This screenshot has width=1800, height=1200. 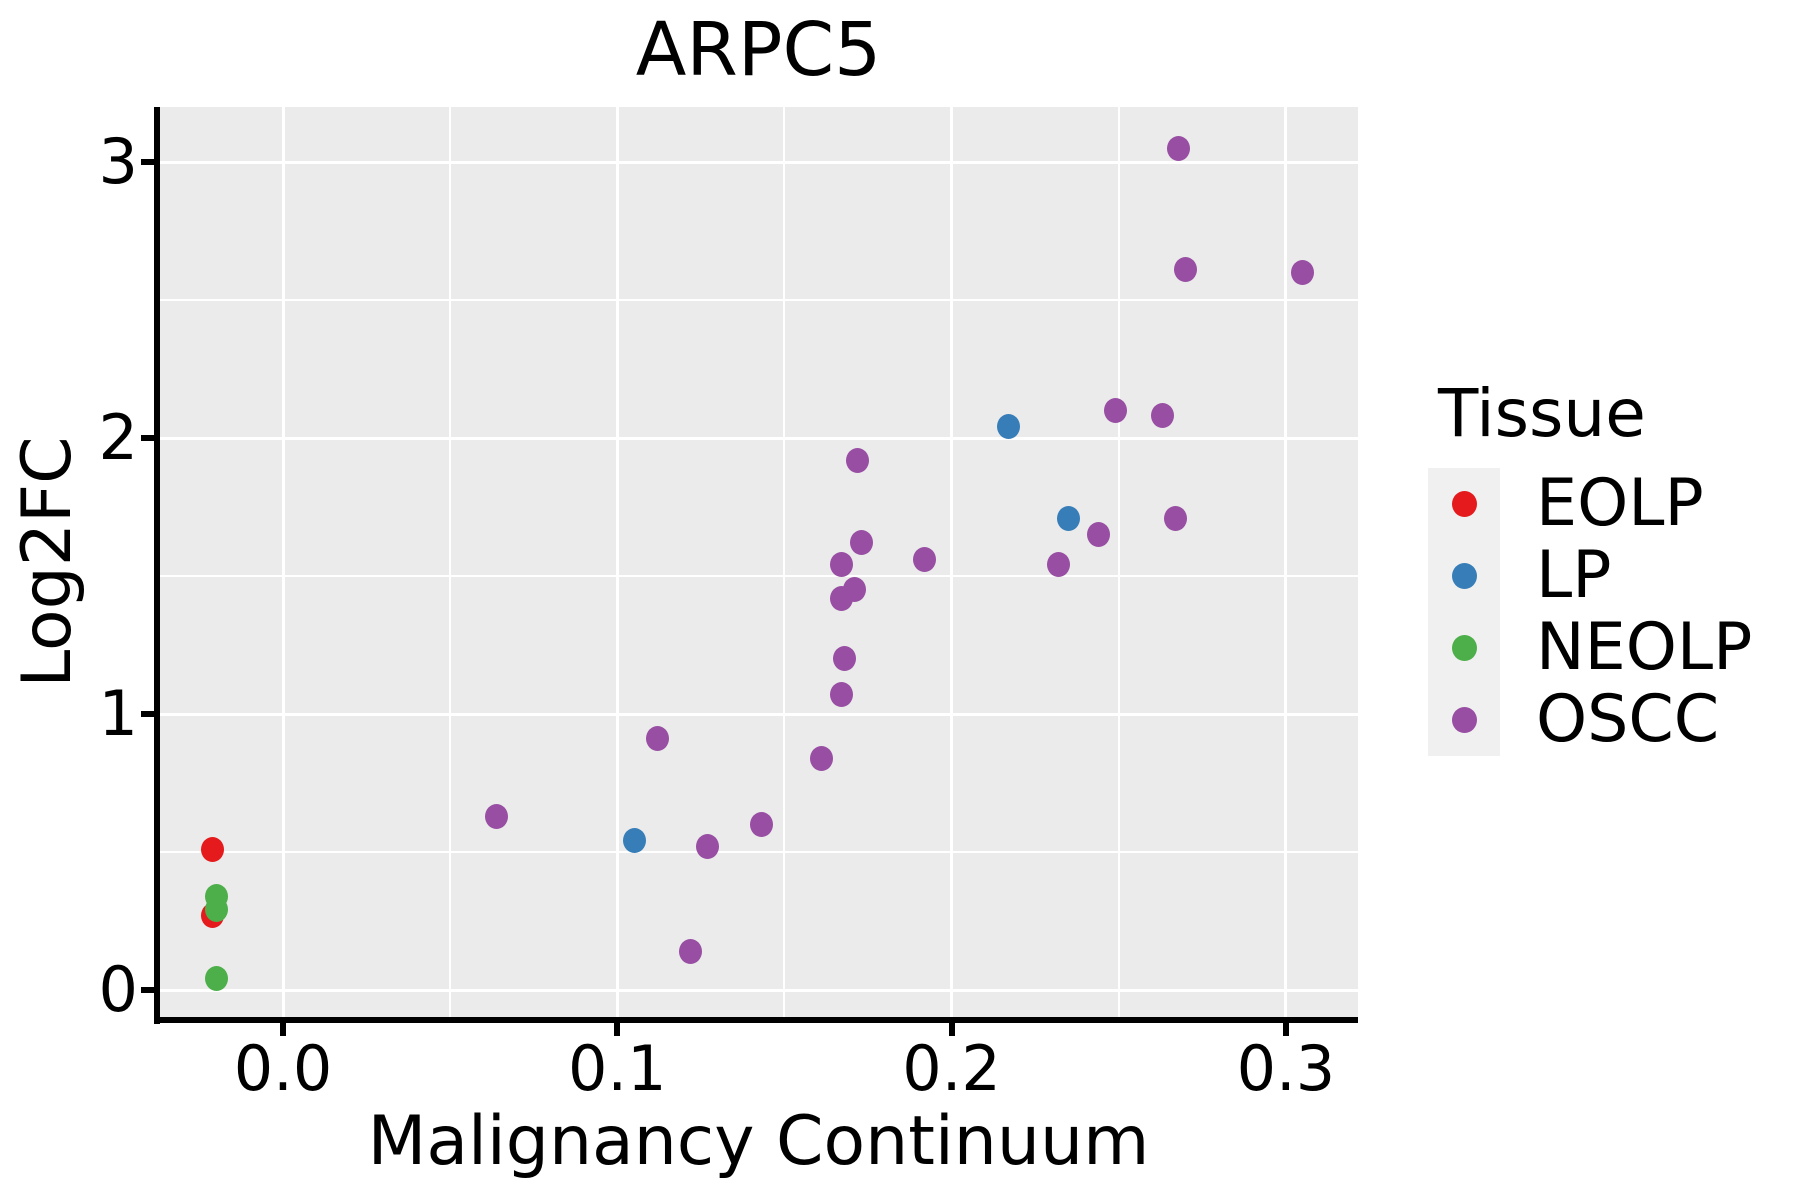 What do you see at coordinates (758, 1141) in the screenshot?
I see `x-axis-title: Malignancy Continuum` at bounding box center [758, 1141].